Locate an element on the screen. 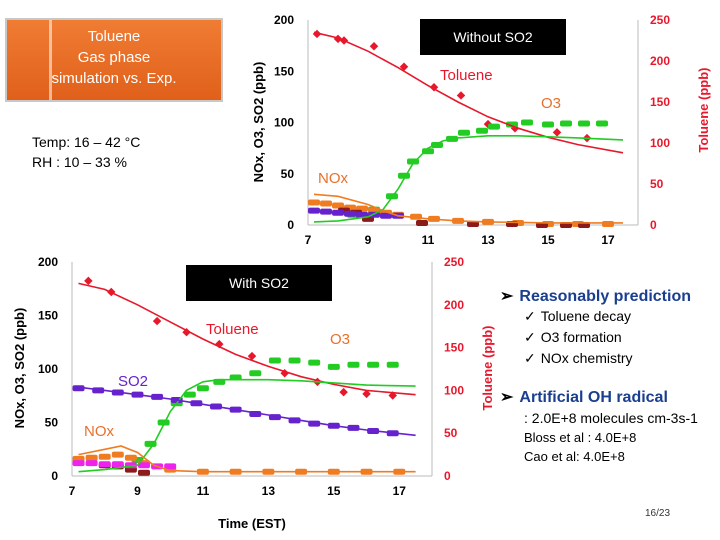 Image resolution: width=720 pixels, height=540 pixels. check-text: NOx chemistry is located at coordinates (586, 358).